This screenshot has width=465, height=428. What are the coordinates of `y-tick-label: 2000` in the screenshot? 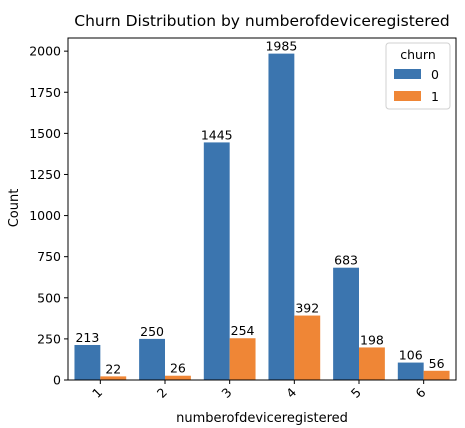 It's located at (45, 51).